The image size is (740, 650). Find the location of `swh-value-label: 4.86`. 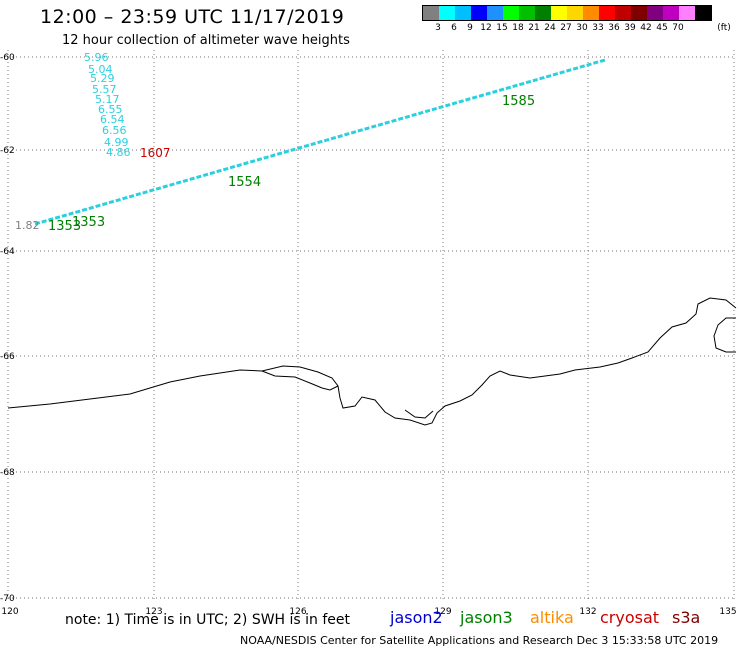

swh-value-label: 4.86 is located at coordinates (118, 152).